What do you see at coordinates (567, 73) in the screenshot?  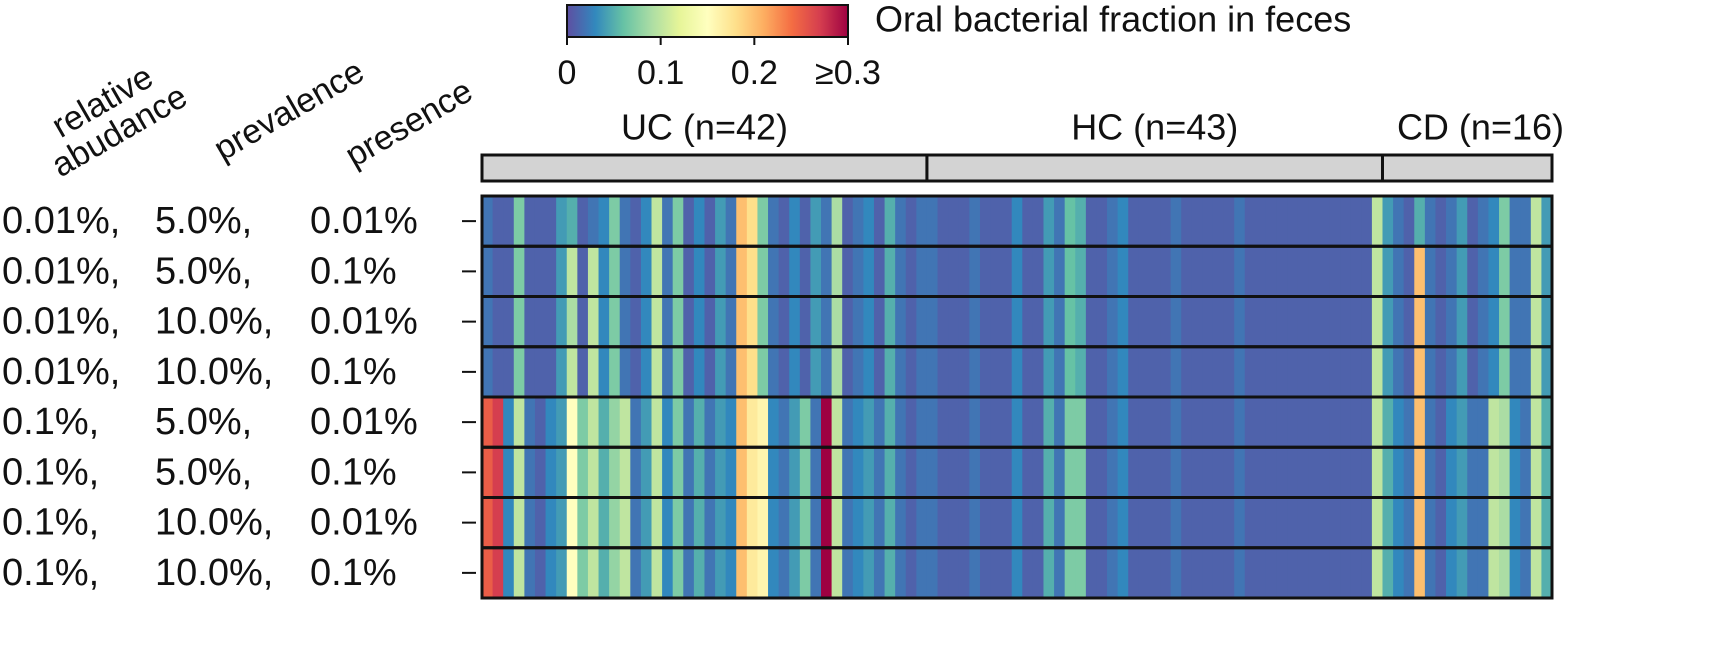 I see `colorbar-tick-label: 0` at bounding box center [567, 73].